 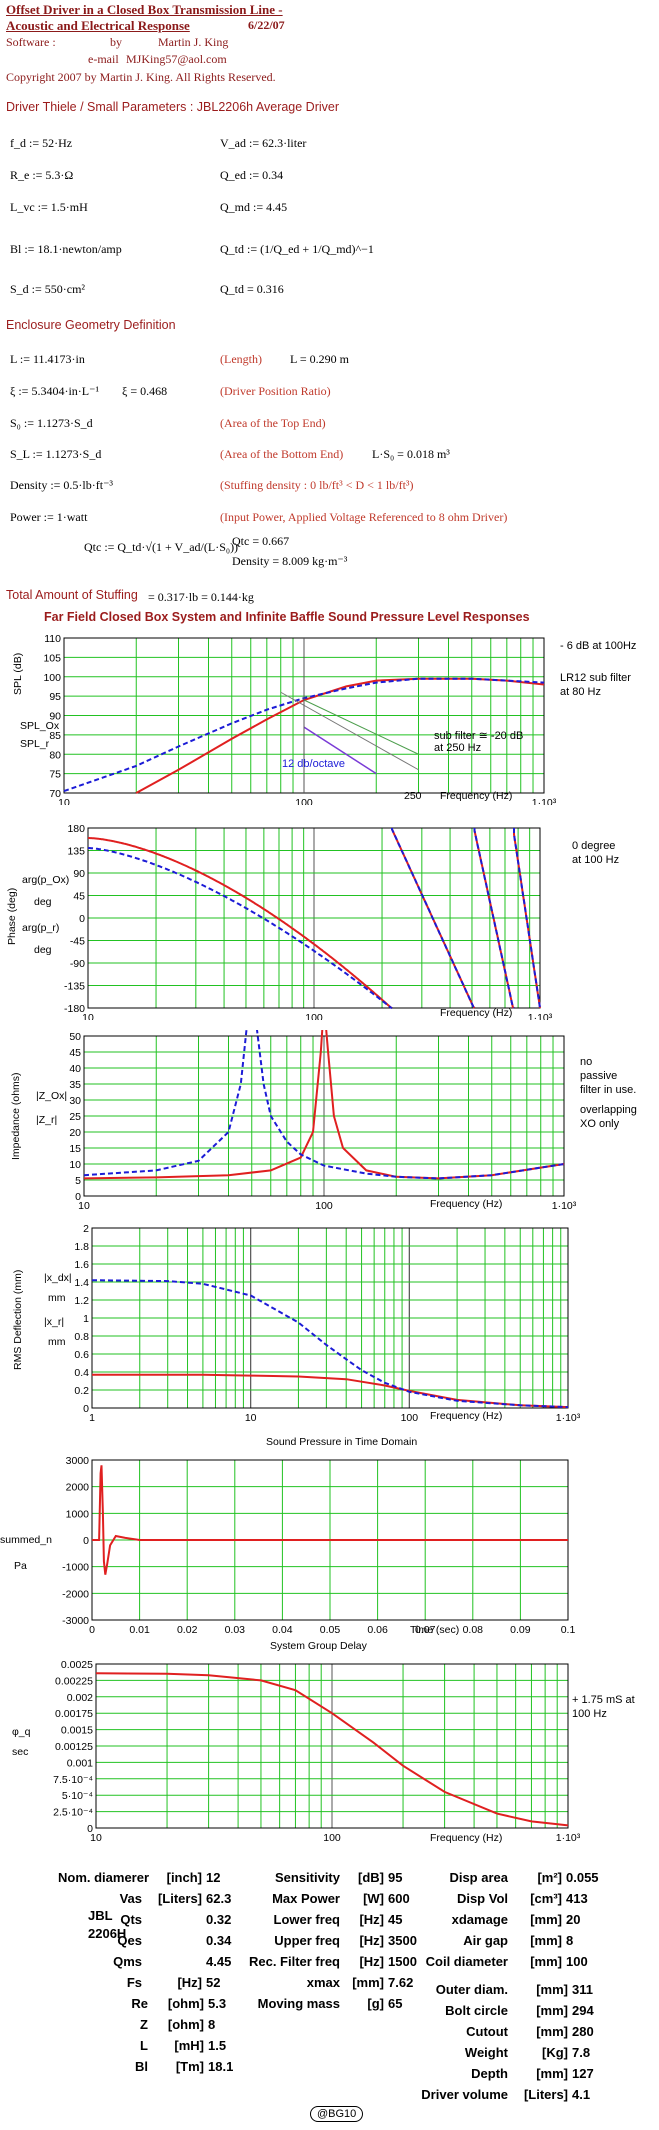 I want to click on x-tick-label: 100, so click(x=410, y=1417).